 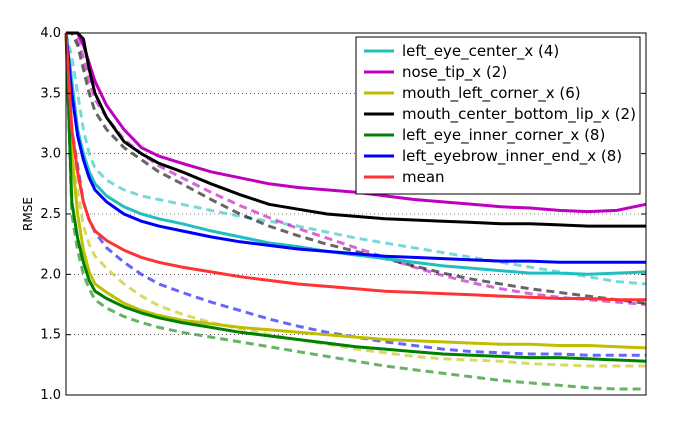 I want to click on y-tick-label: 1.0, so click(x=50, y=395).